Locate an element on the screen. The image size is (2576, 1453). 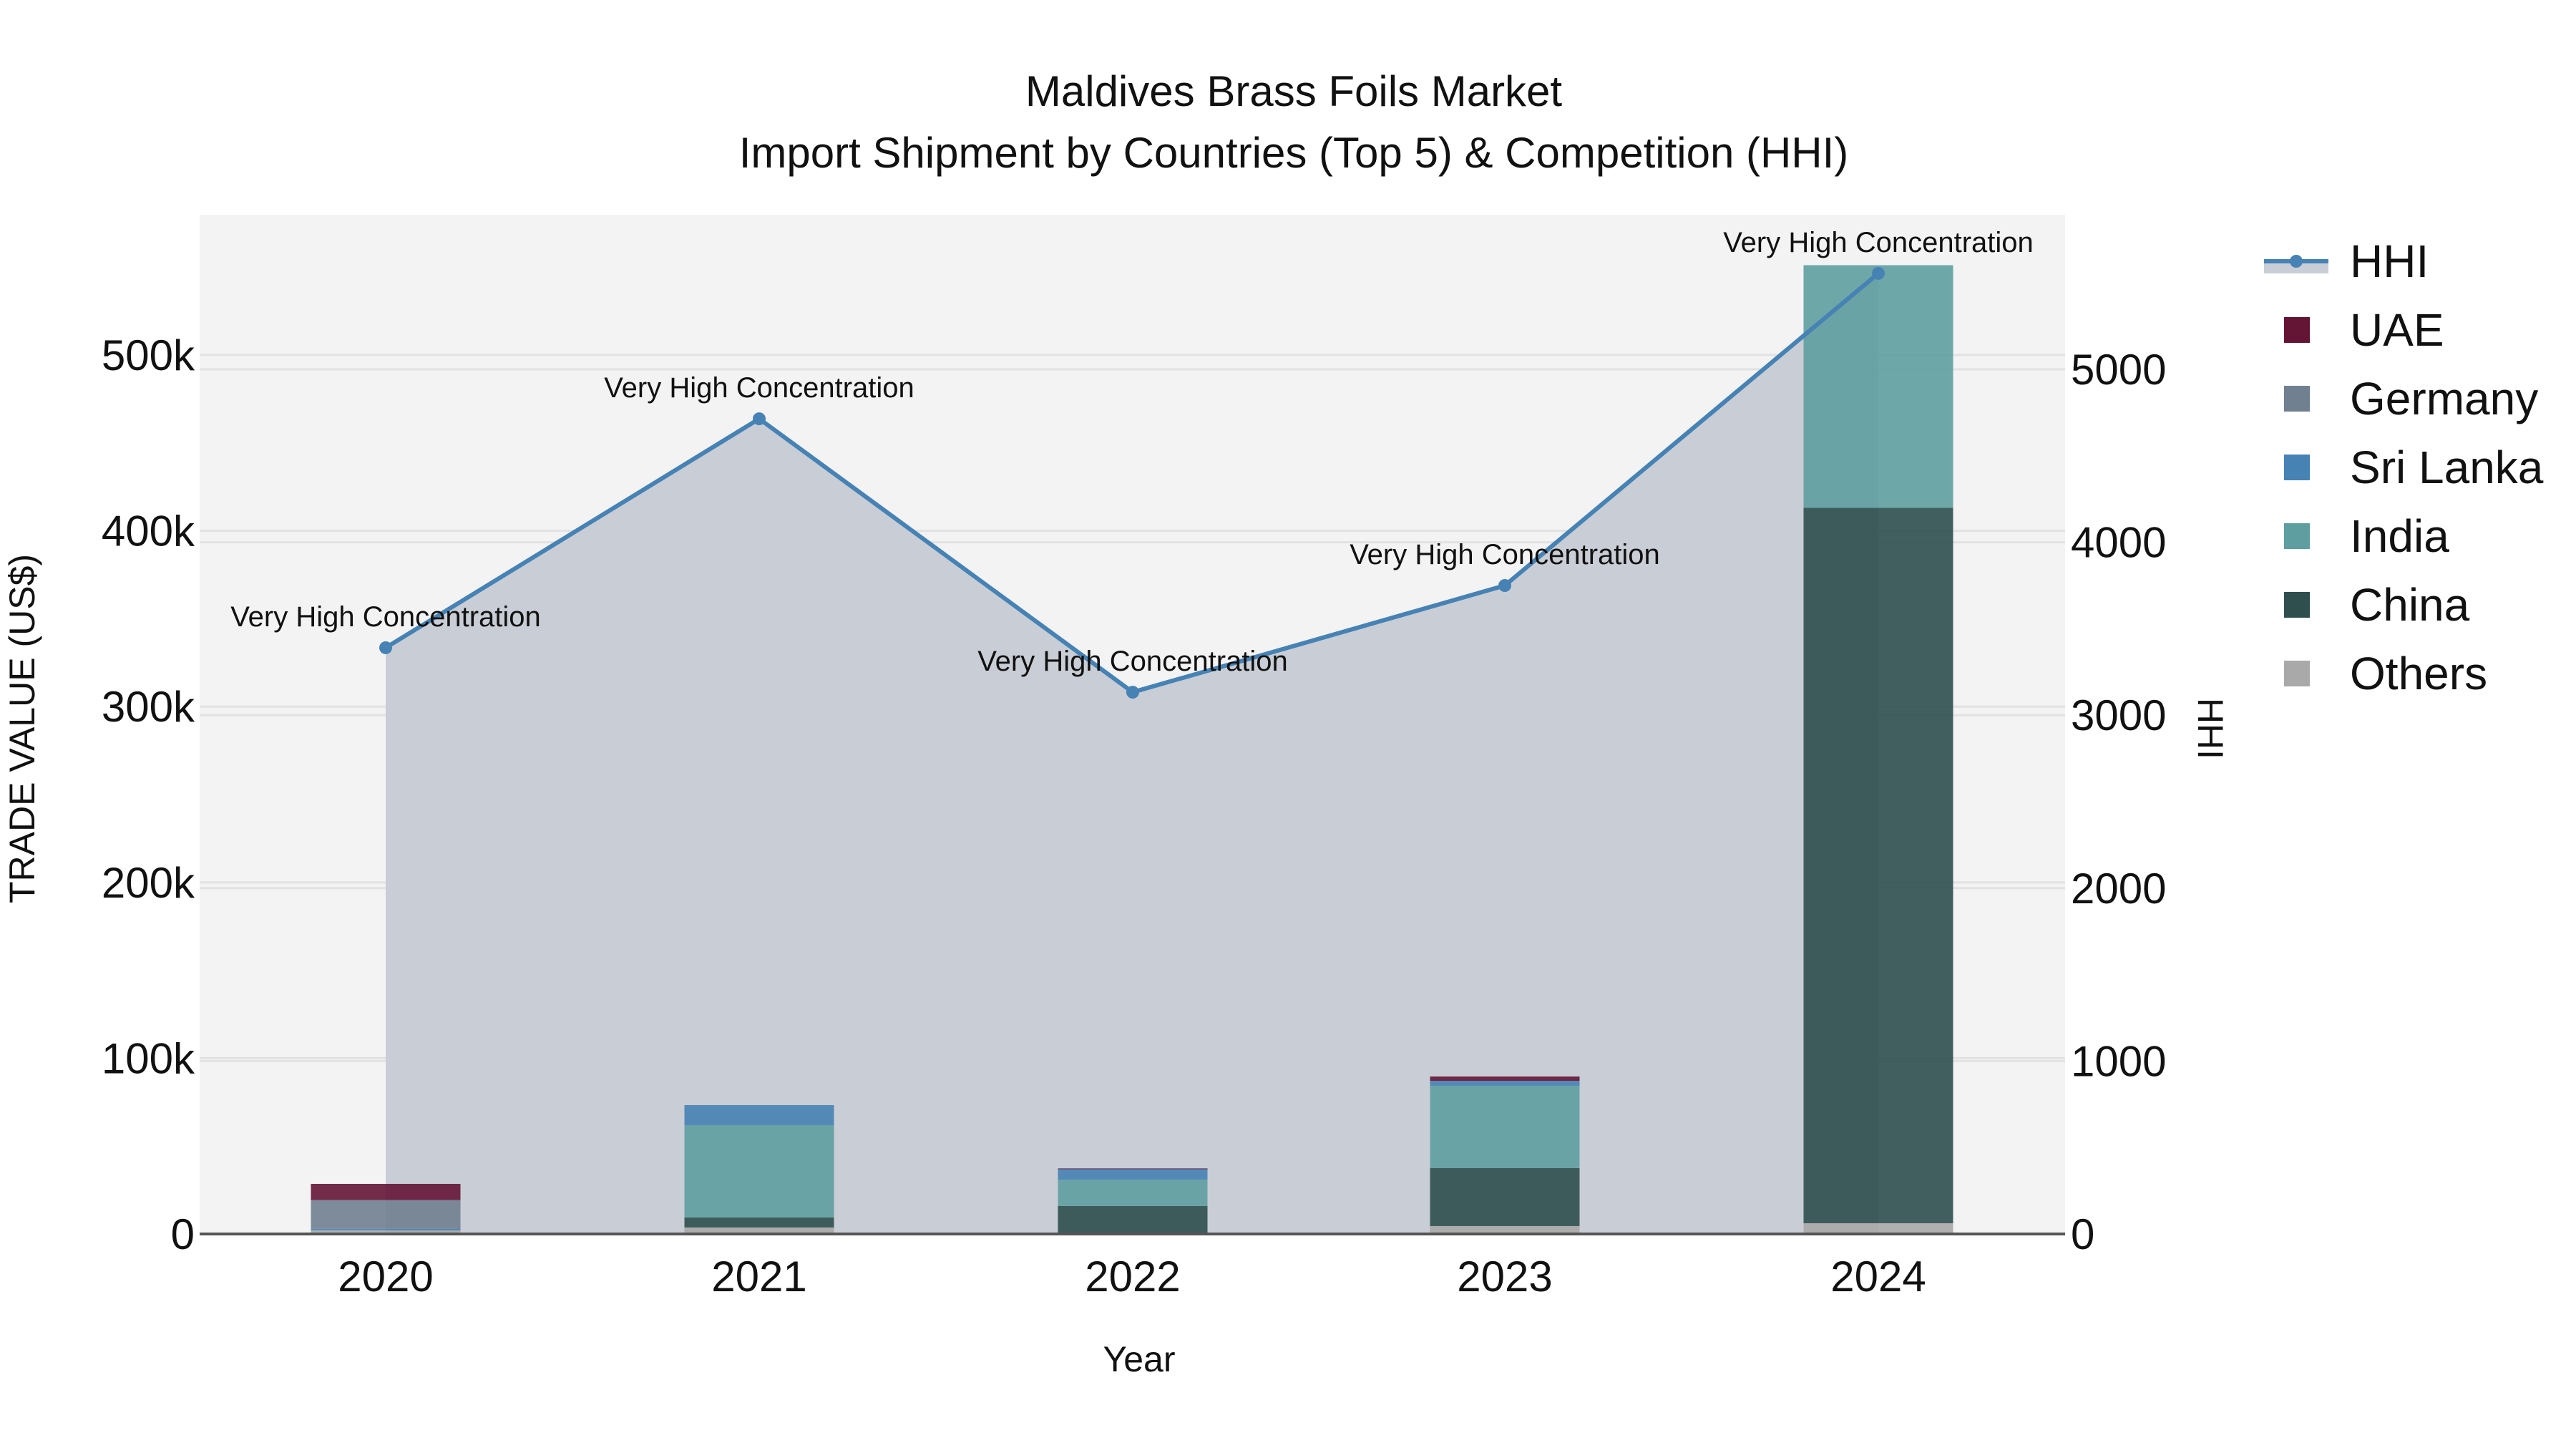
legend-label: HHI is located at coordinates (2389, 261).